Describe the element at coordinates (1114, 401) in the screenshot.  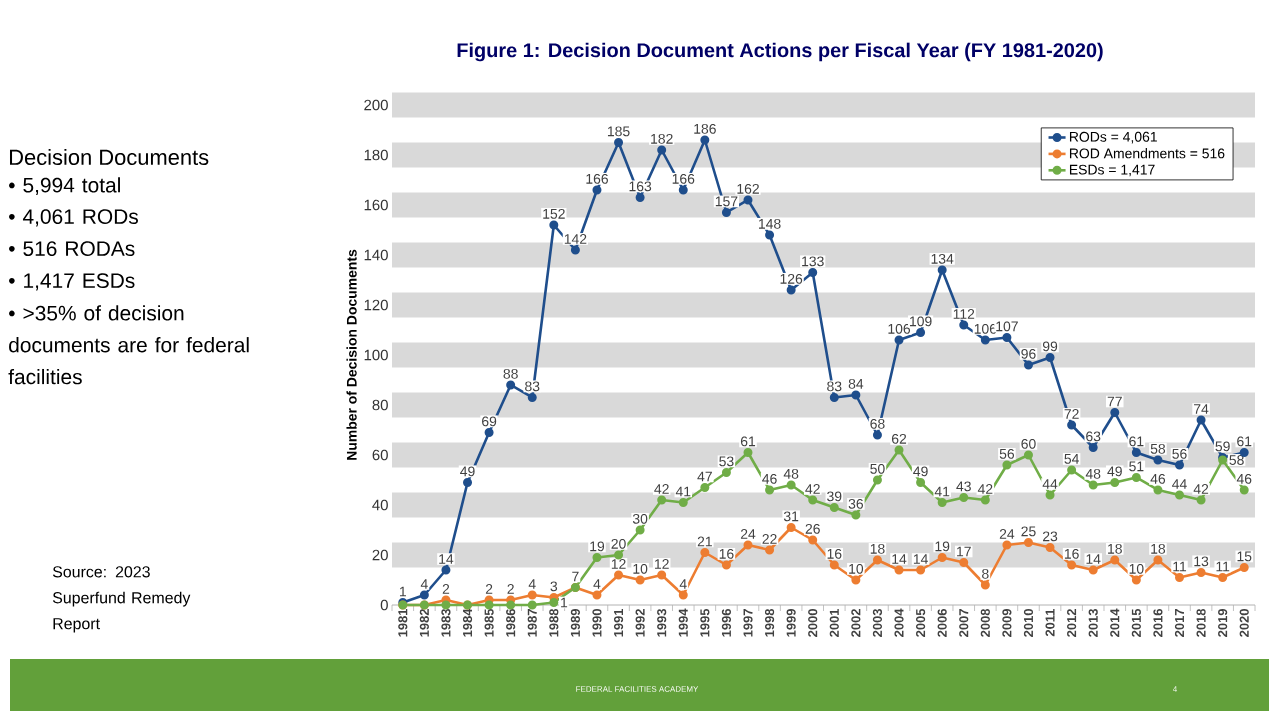
I see `data-label: 77` at that location.